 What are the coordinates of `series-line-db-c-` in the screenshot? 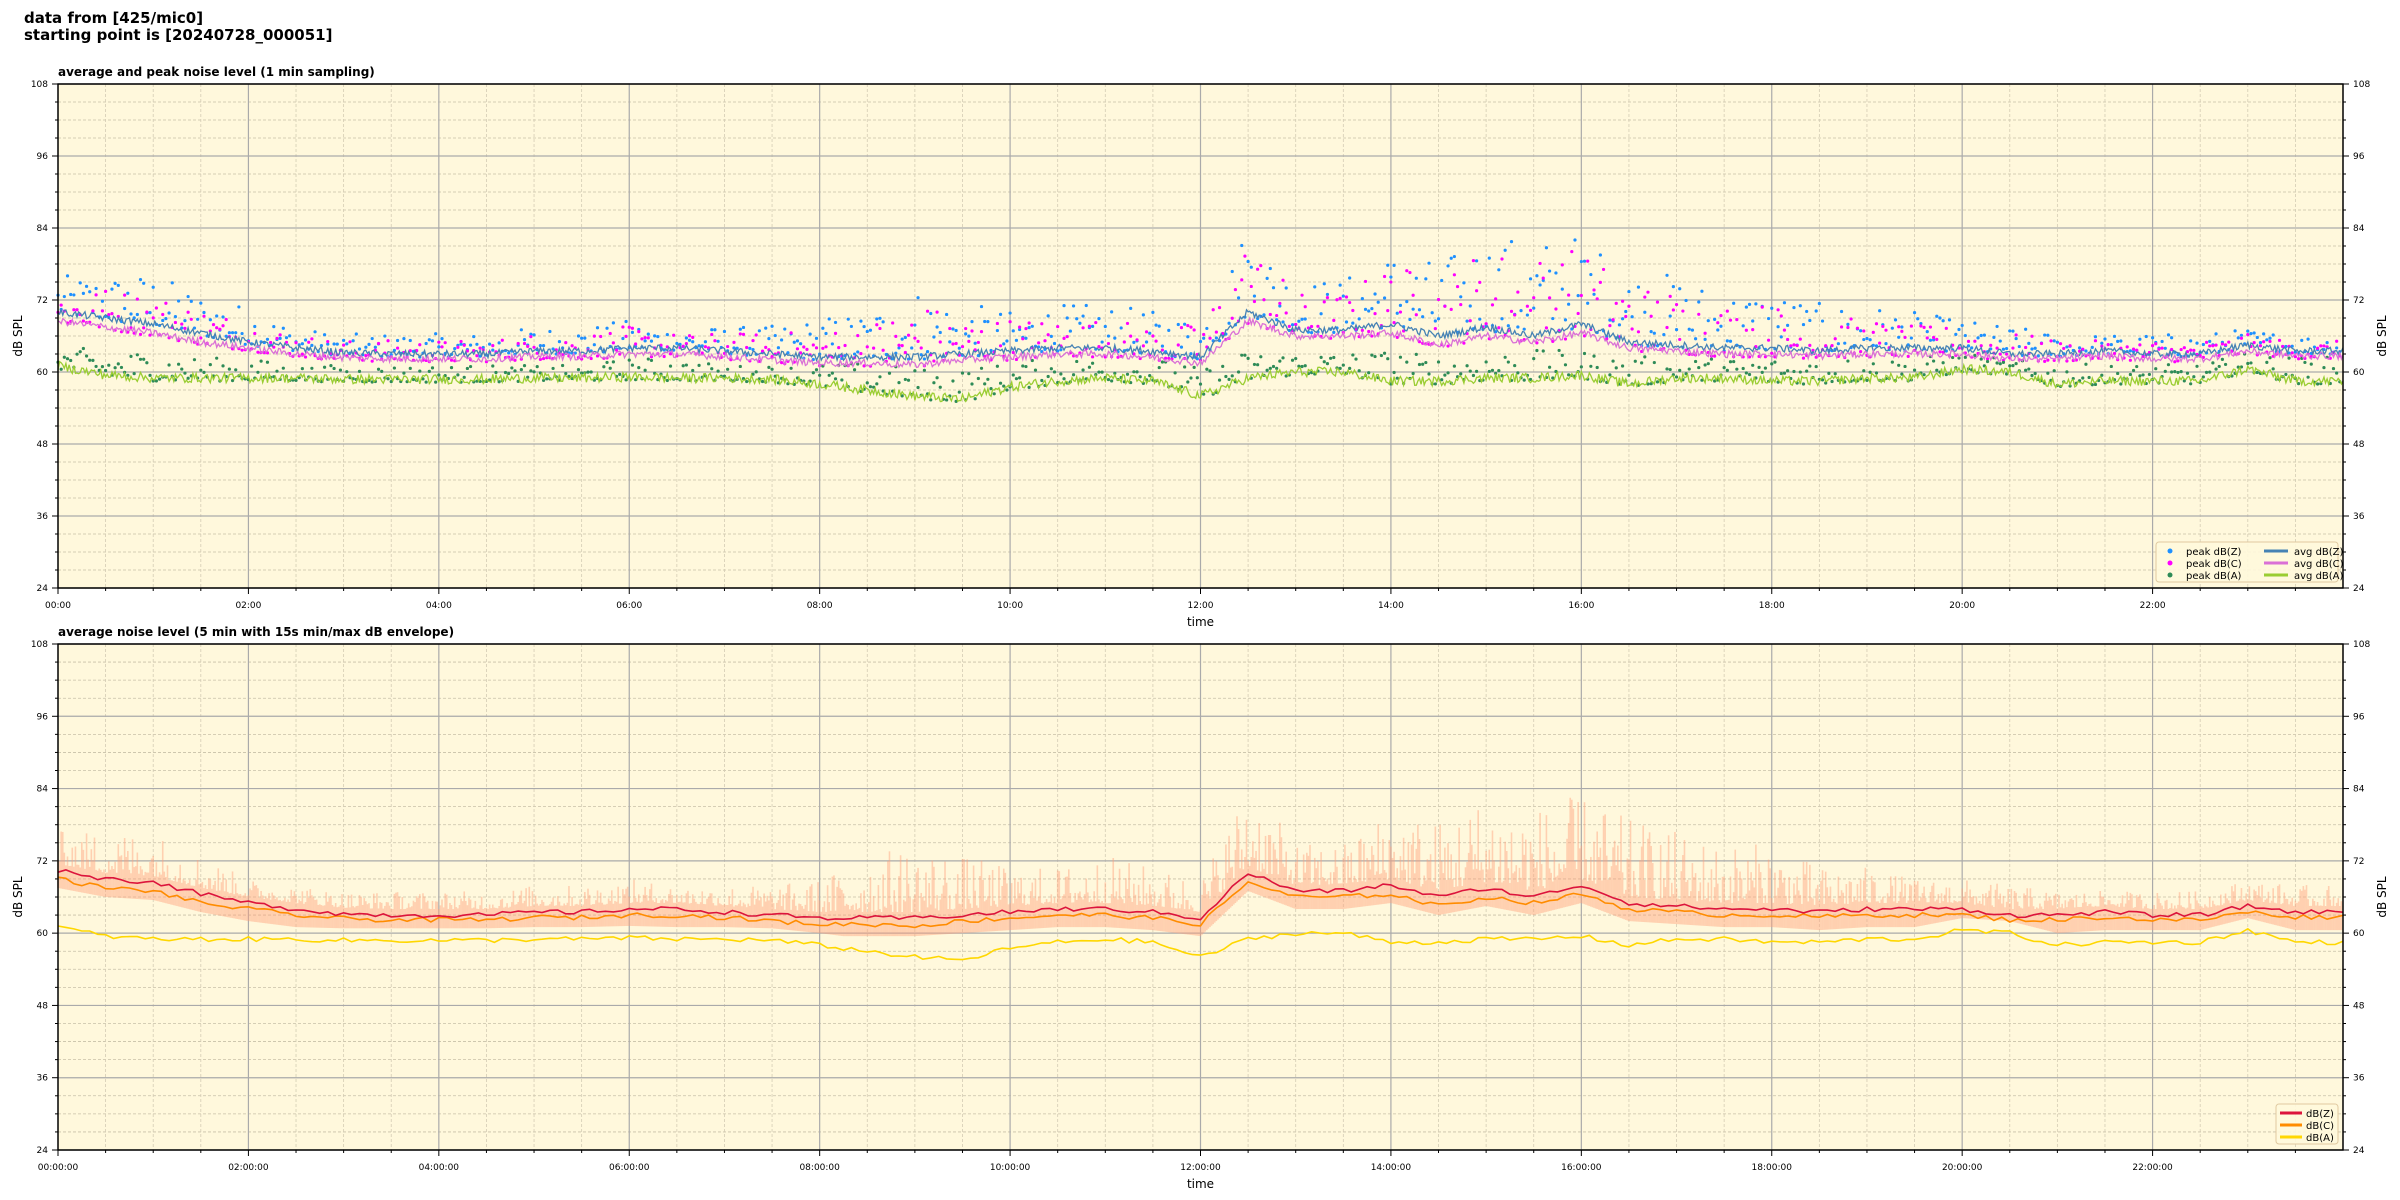 It's located at (1200, 902).